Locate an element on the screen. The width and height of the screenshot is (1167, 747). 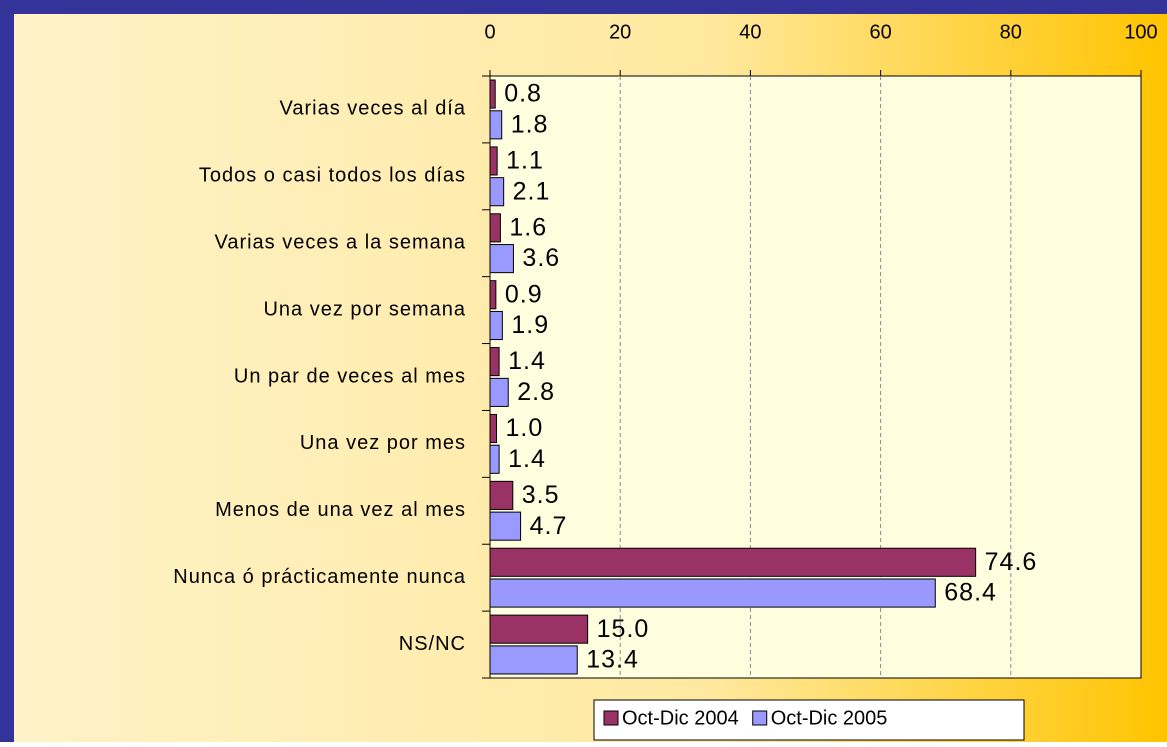
x-tick-label: 60 is located at coordinates (880, 32).